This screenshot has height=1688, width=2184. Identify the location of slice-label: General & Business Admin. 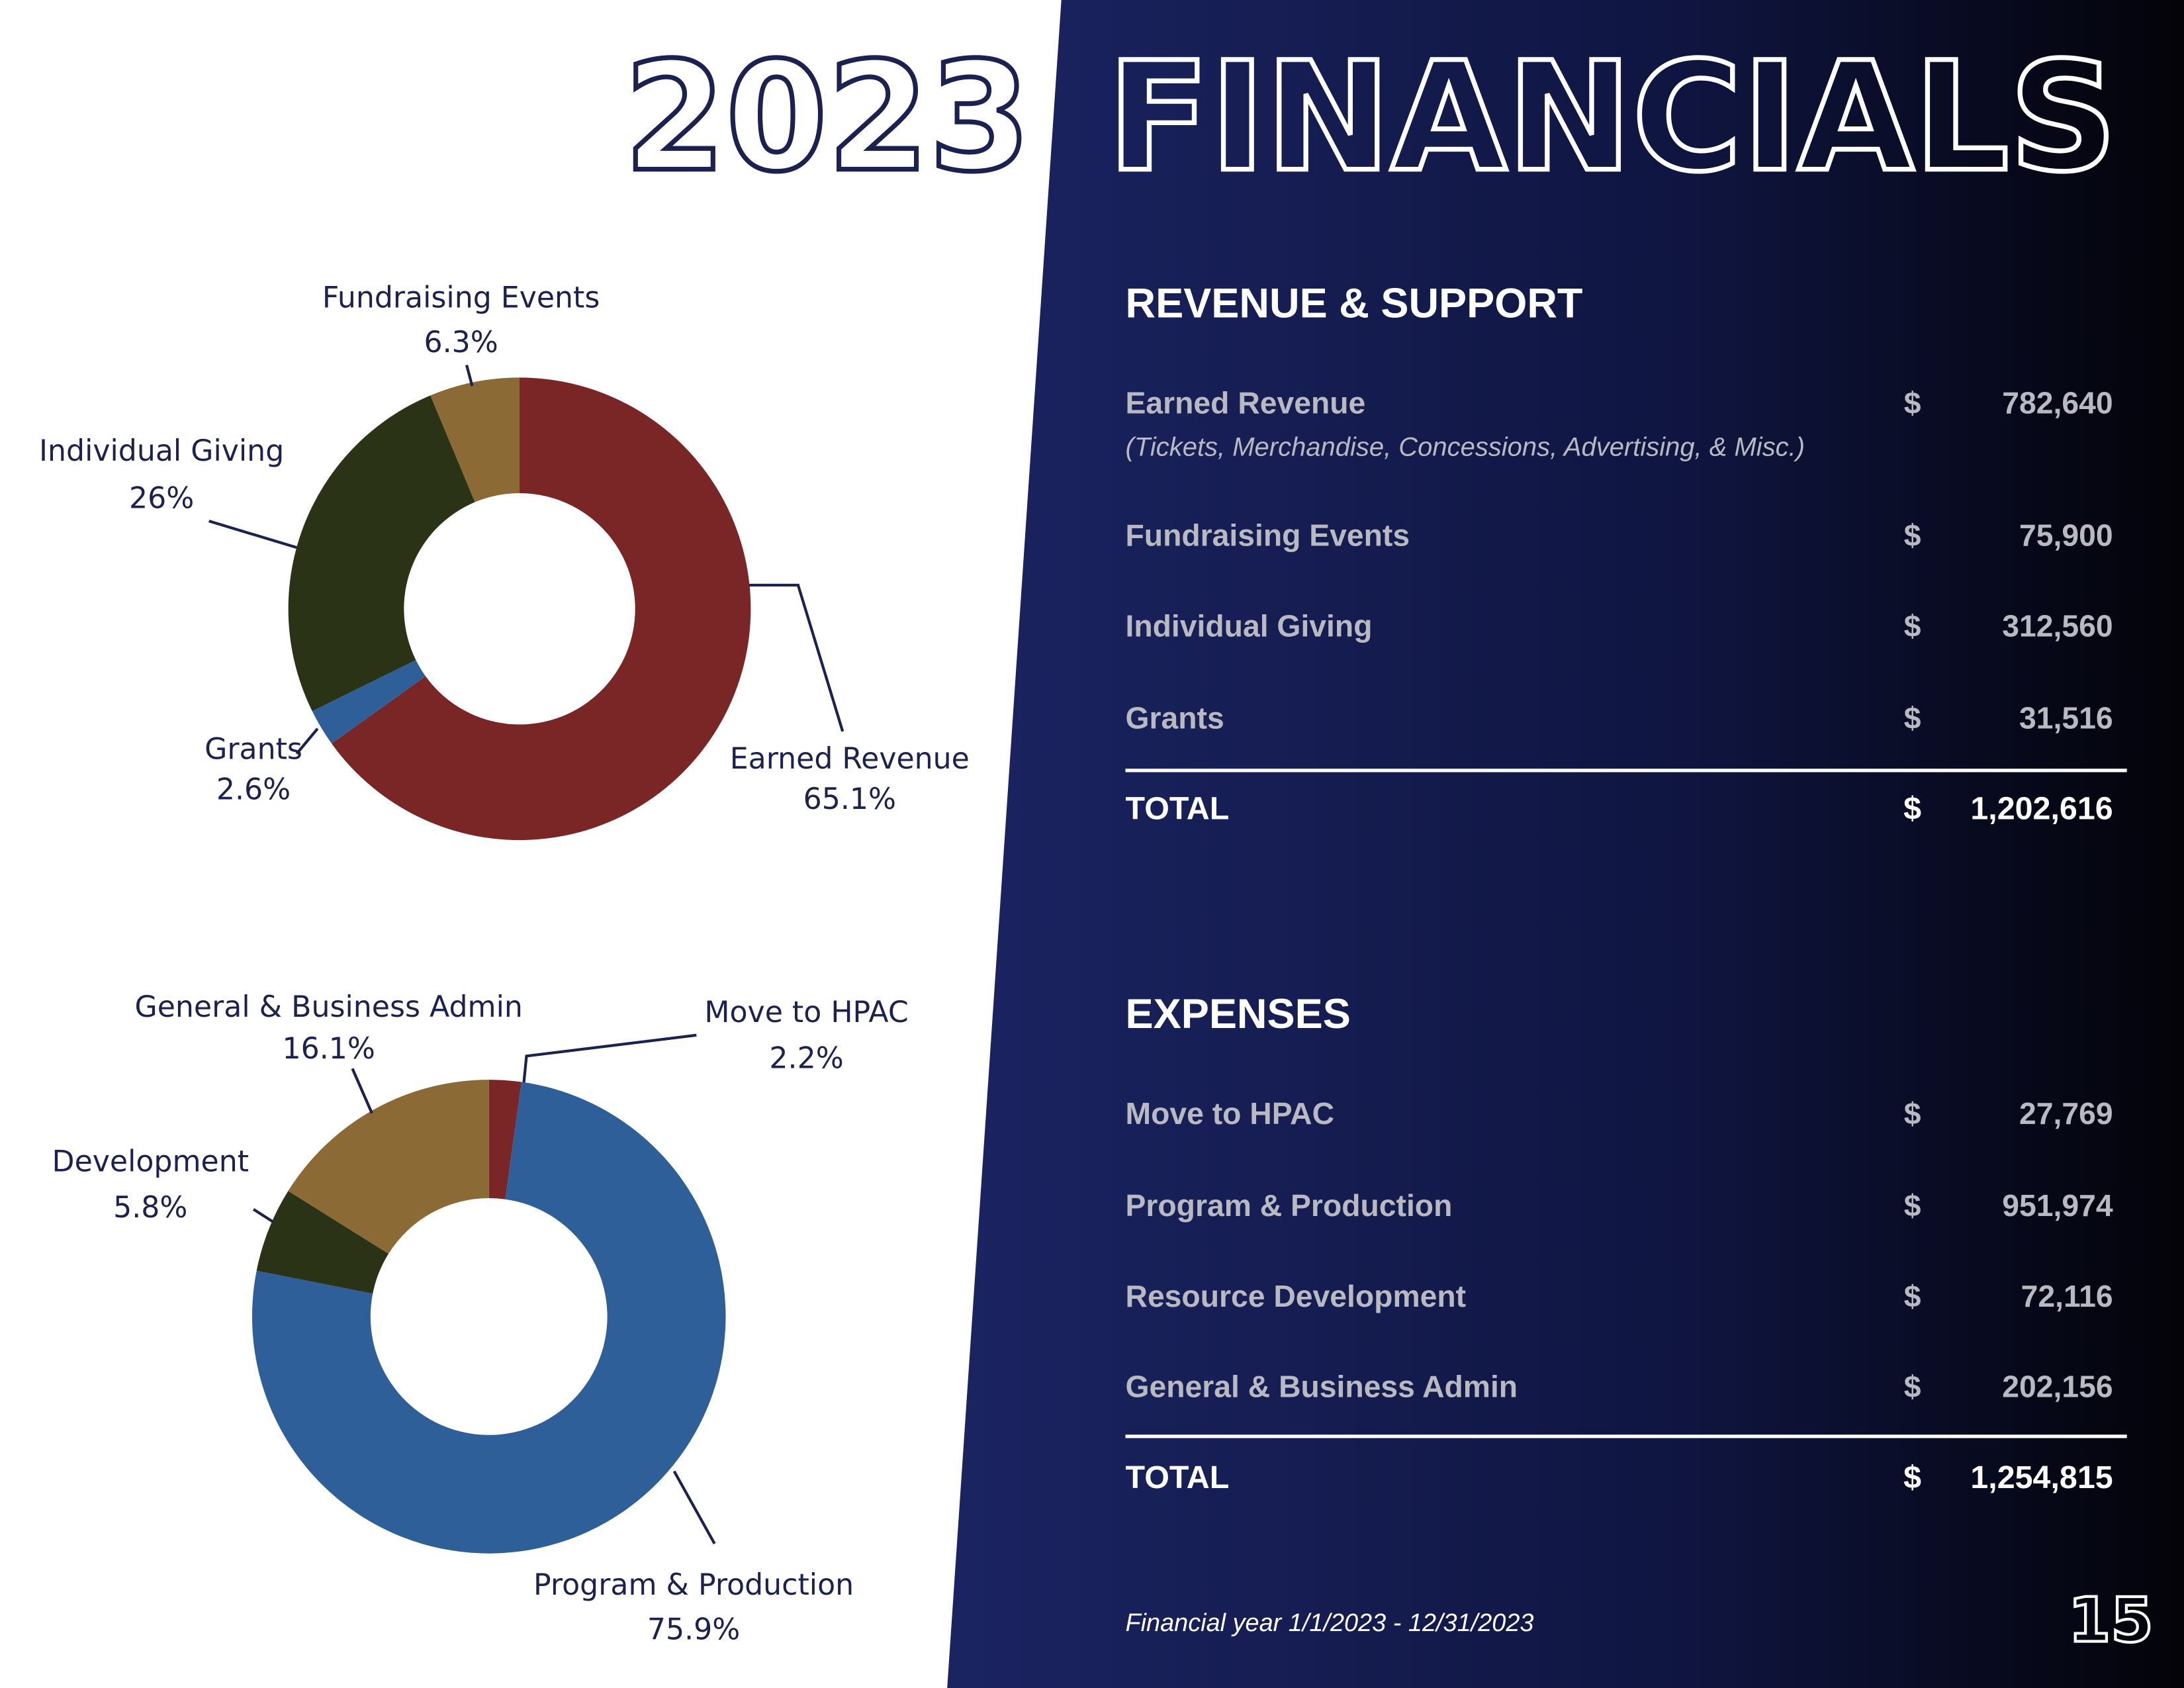
(328, 1007).